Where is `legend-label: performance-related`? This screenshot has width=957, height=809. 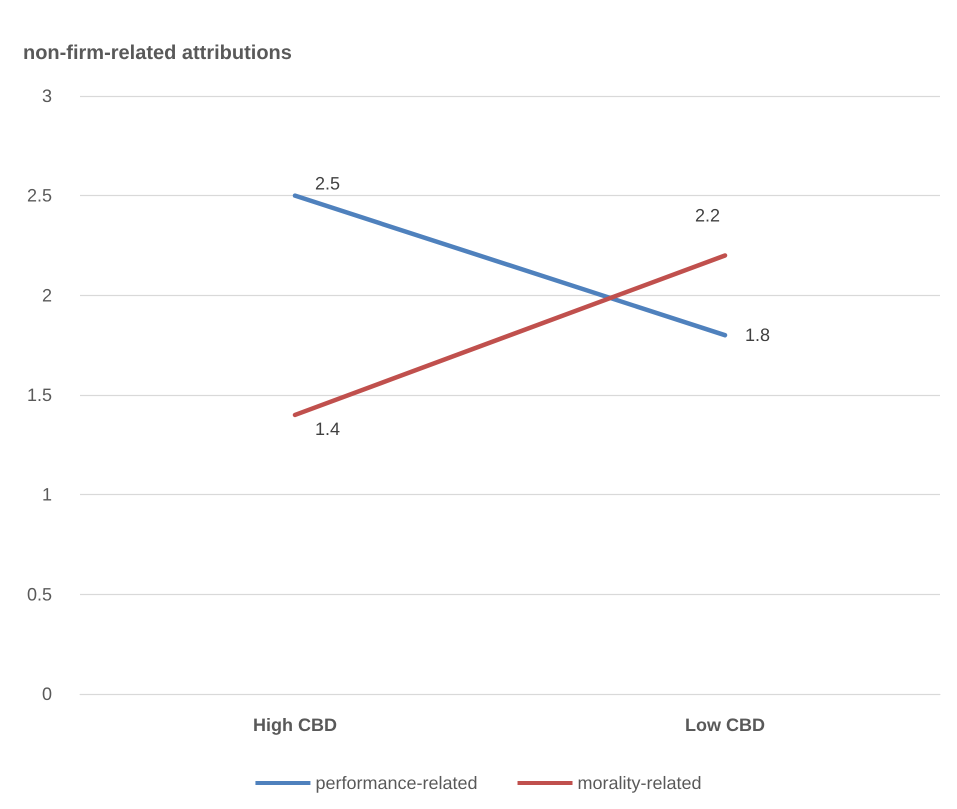 legend-label: performance-related is located at coordinates (396, 783).